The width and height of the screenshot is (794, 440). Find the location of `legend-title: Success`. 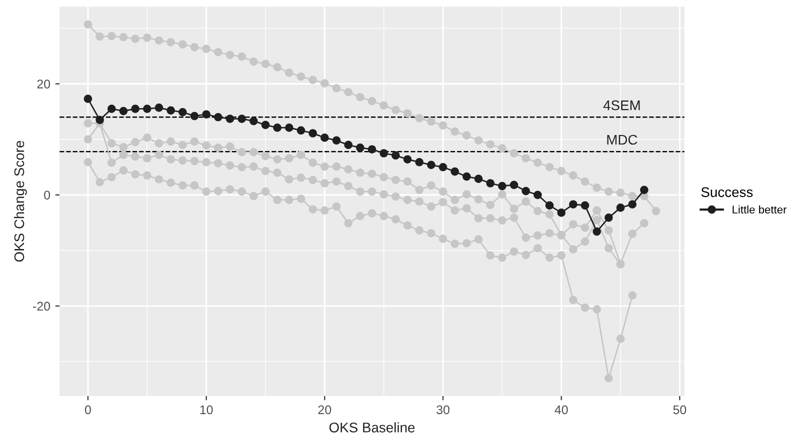

legend-title: Success is located at coordinates (727, 192).